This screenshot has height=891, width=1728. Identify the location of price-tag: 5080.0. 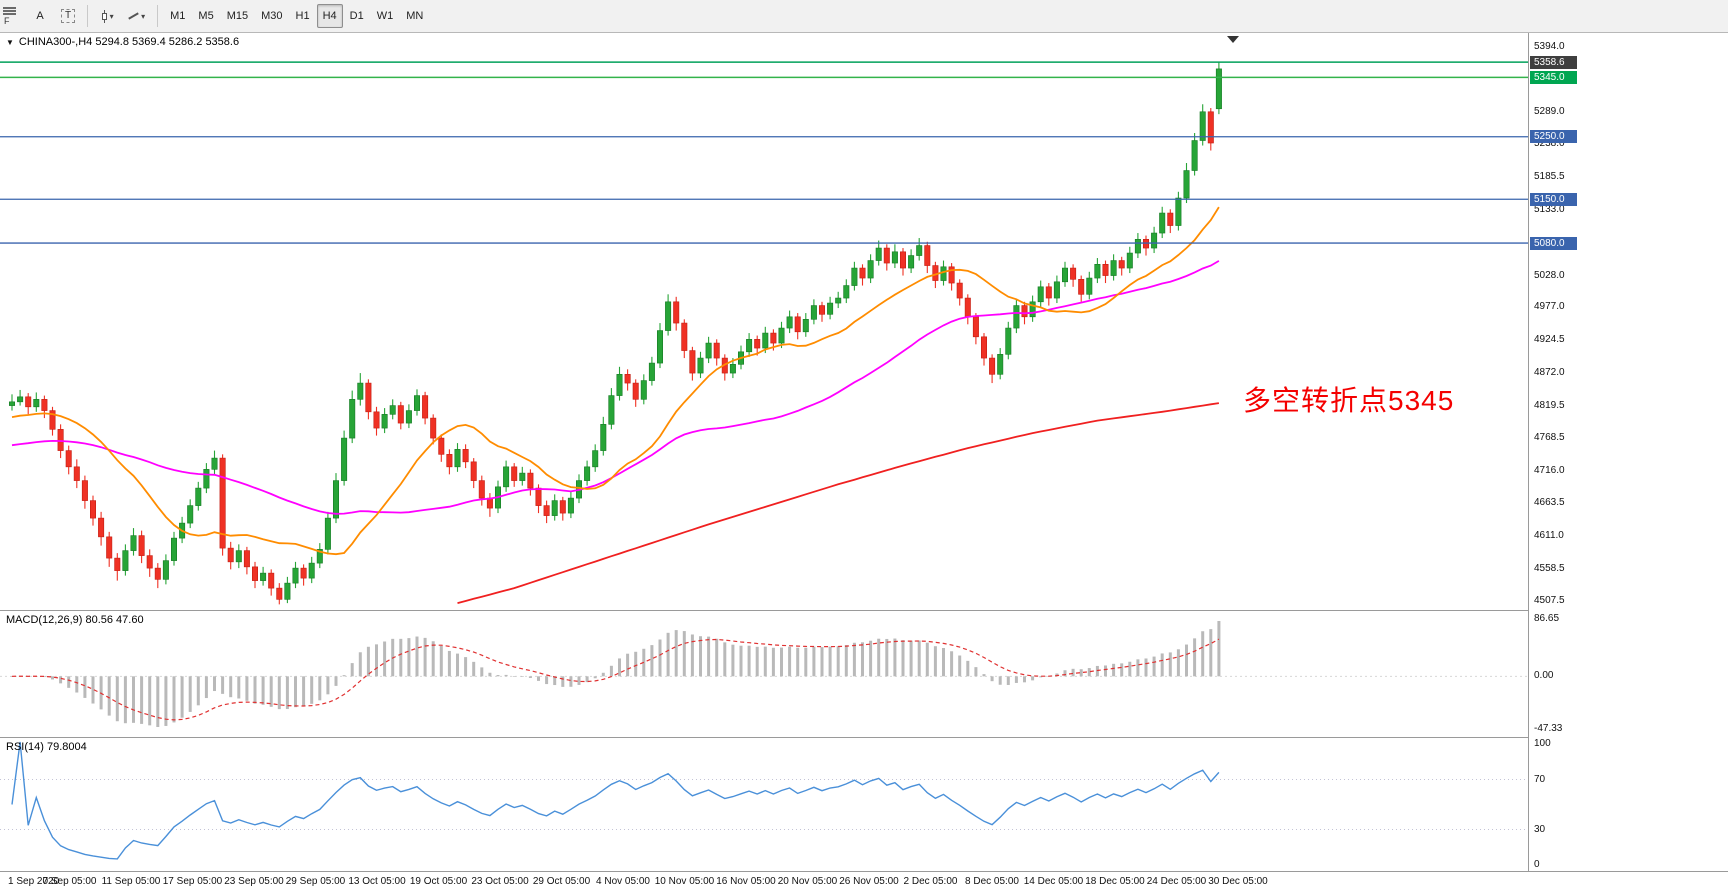
(1553, 243).